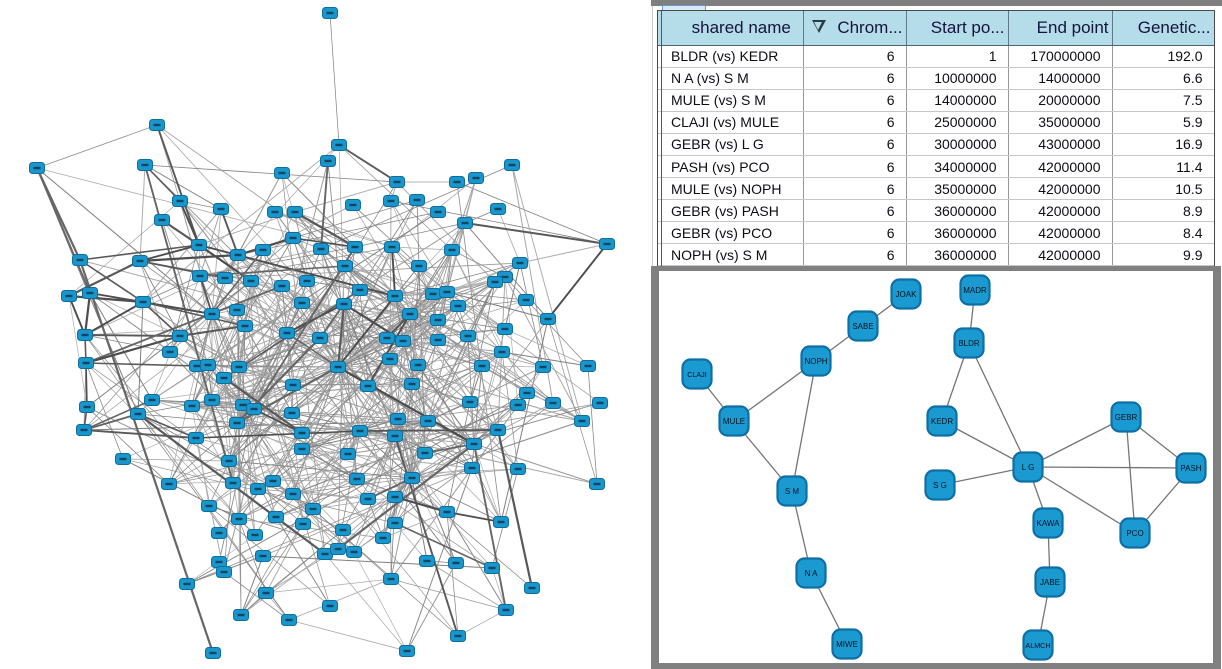  Describe the element at coordinates (1190, 468) in the screenshot. I see `svg-text: PASH` at that location.